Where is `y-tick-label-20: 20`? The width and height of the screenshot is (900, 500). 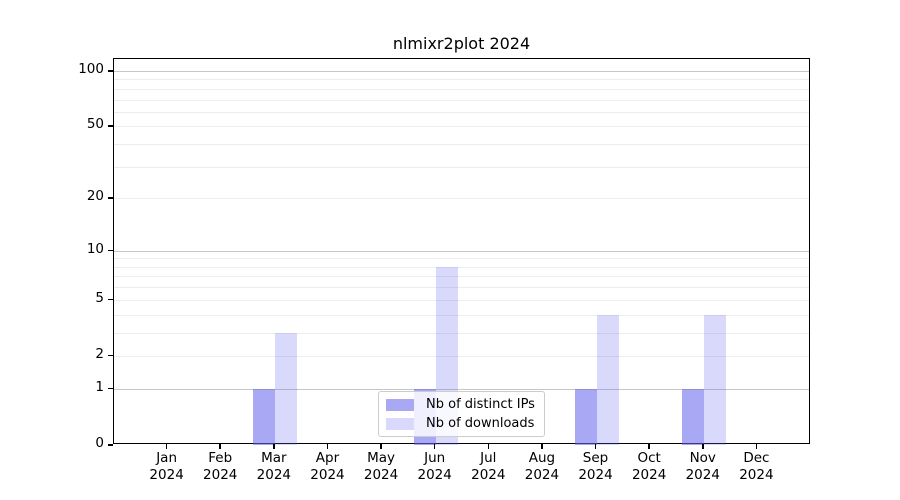
y-tick-label-20: 20 is located at coordinates (95, 196).